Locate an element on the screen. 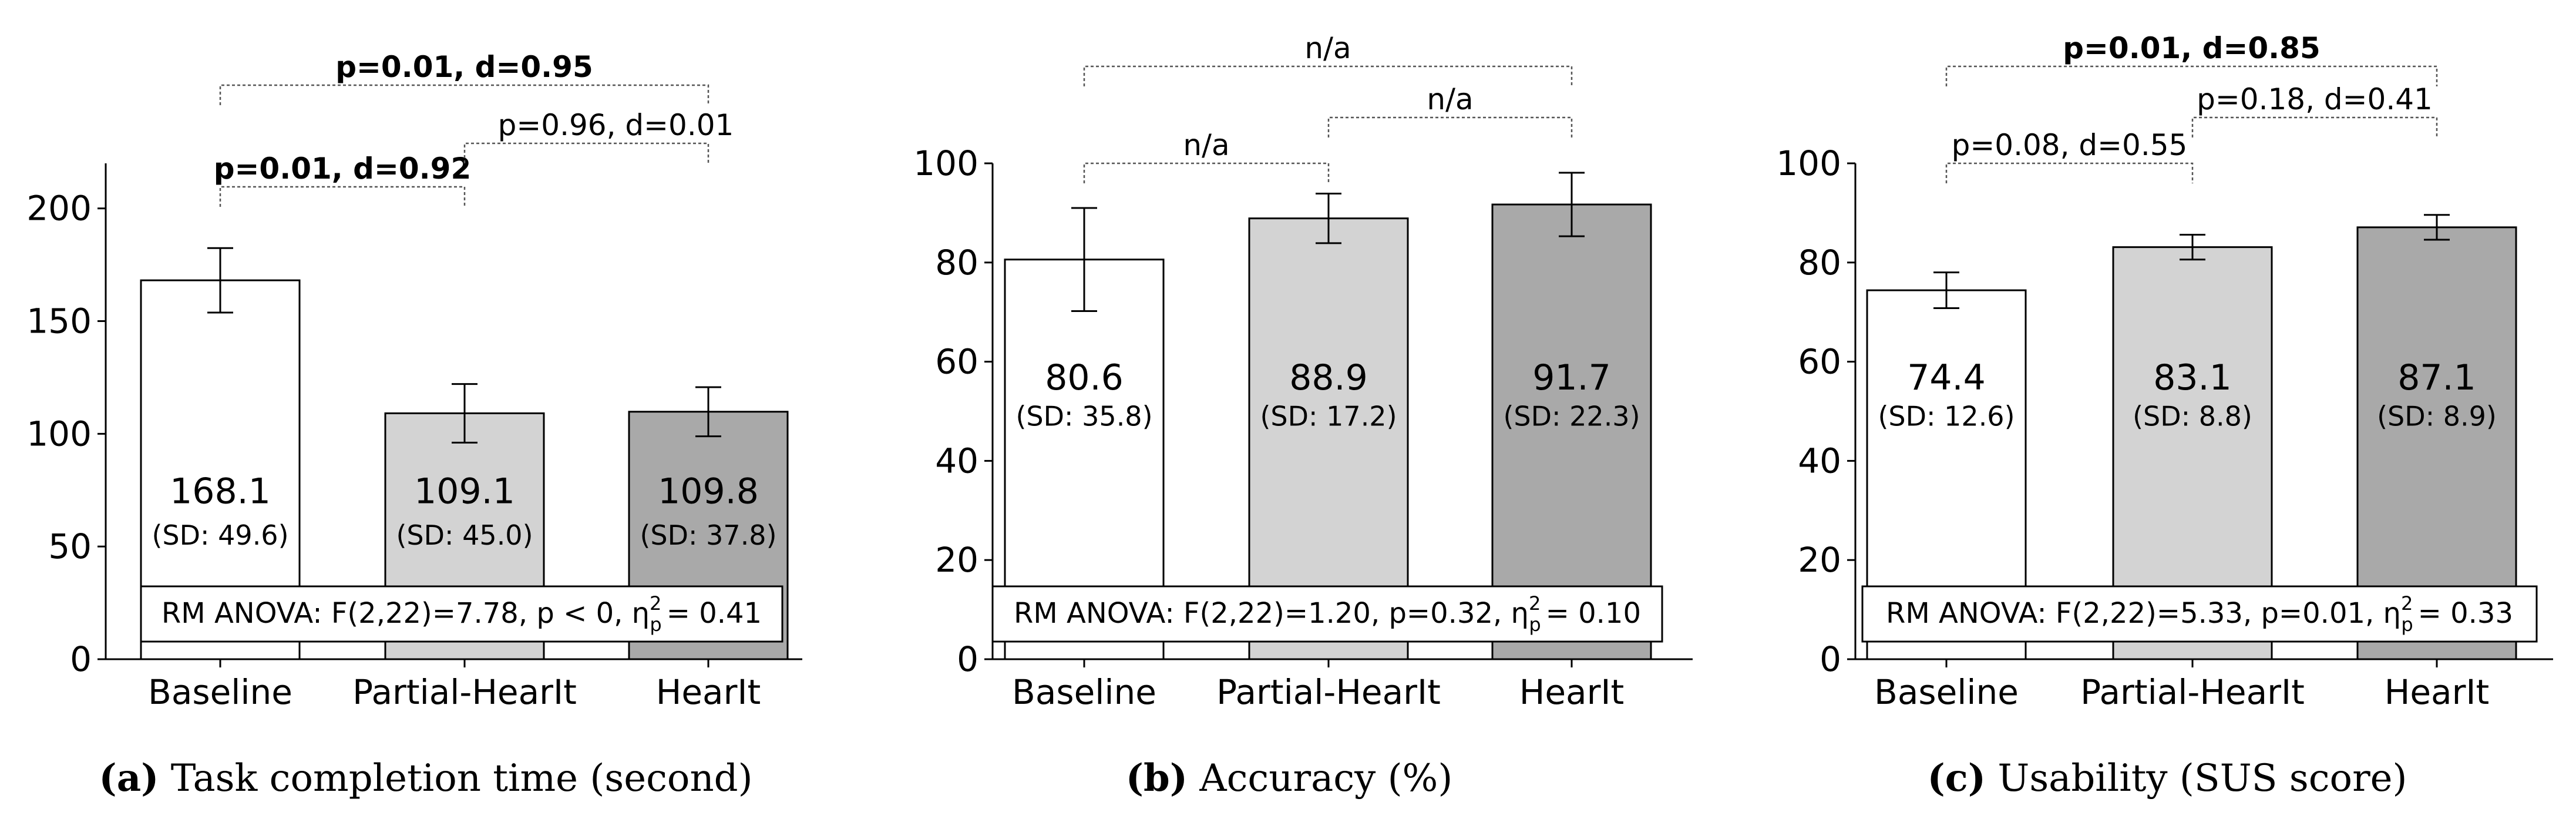 Image resolution: width=2576 pixels, height=829 pixels. panel-b-sd-label: (SD: 35.8) is located at coordinates (1083, 416).